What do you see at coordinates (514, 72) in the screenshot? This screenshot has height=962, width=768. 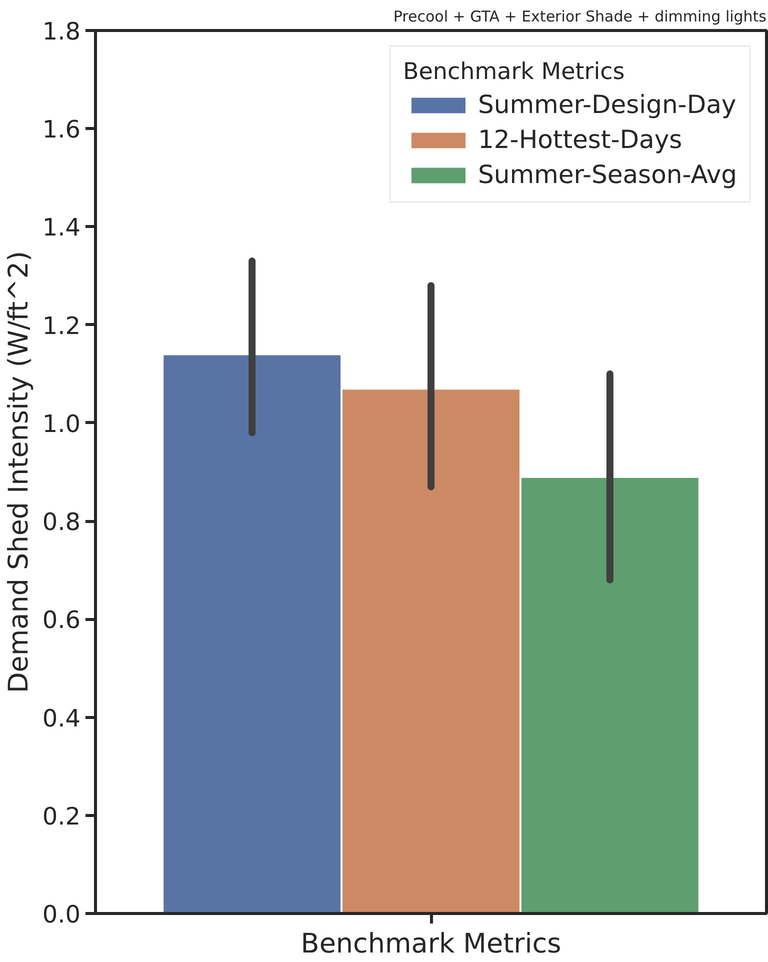 I see `legend-title: Benchmark Metrics` at bounding box center [514, 72].